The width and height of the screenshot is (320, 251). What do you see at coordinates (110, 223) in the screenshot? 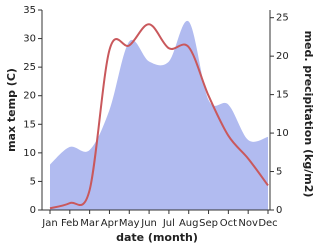
I see `x-tick-label: Apr` at bounding box center [110, 223].